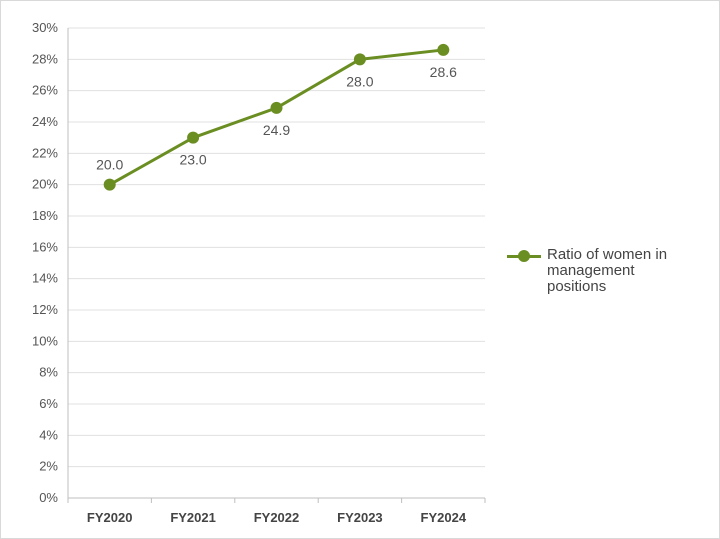  Describe the element at coordinates (45, 340) in the screenshot. I see `y-tick-label: 10%` at that location.